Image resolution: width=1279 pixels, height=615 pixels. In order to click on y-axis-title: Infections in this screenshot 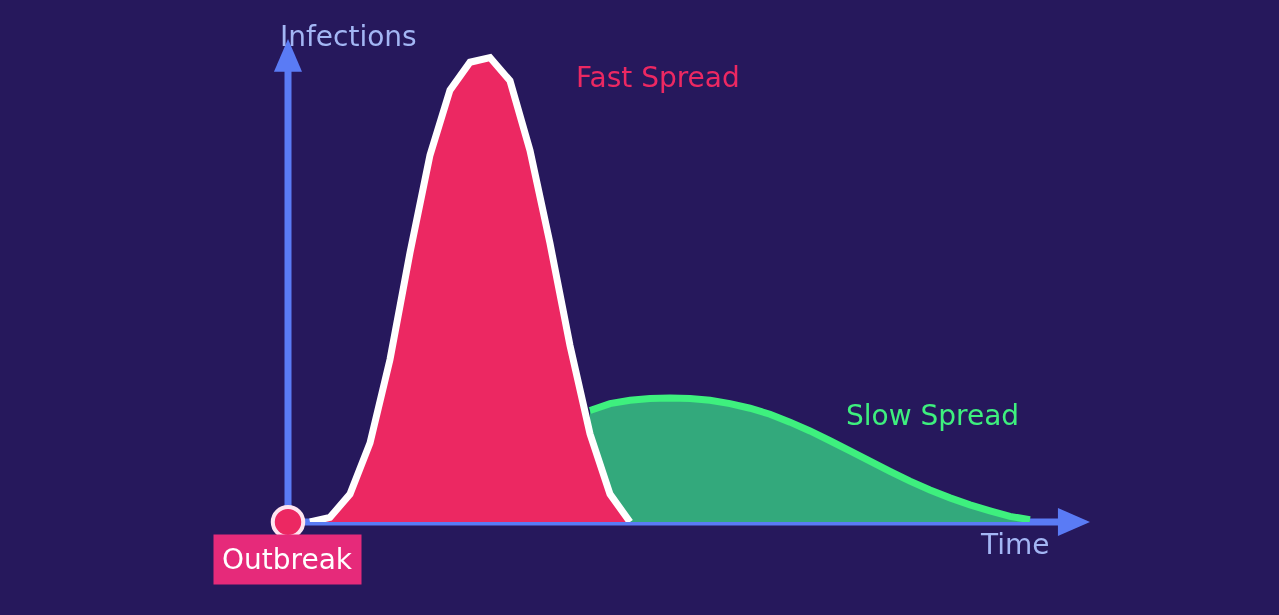, I will do `click(348, 36)`.